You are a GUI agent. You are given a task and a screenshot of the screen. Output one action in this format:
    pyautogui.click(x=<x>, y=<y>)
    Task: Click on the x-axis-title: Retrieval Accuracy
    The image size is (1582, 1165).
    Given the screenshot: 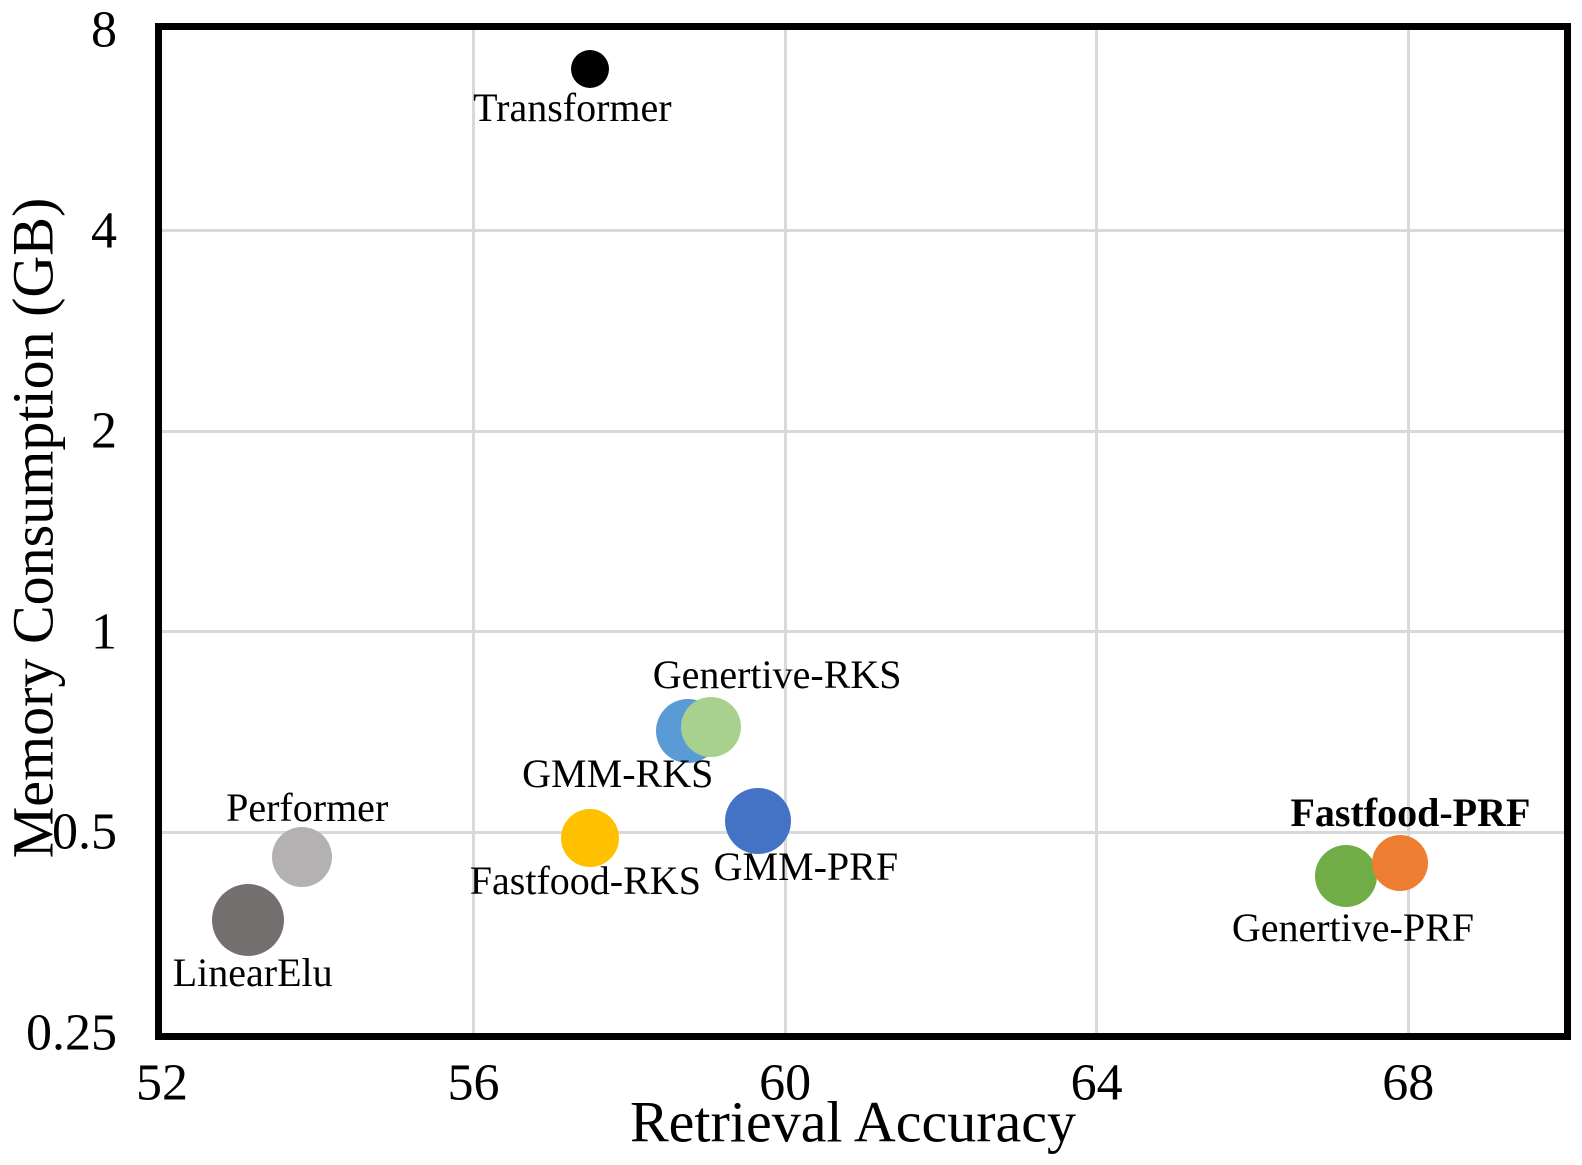 What is the action you would take?
    pyautogui.click(x=853, y=1122)
    